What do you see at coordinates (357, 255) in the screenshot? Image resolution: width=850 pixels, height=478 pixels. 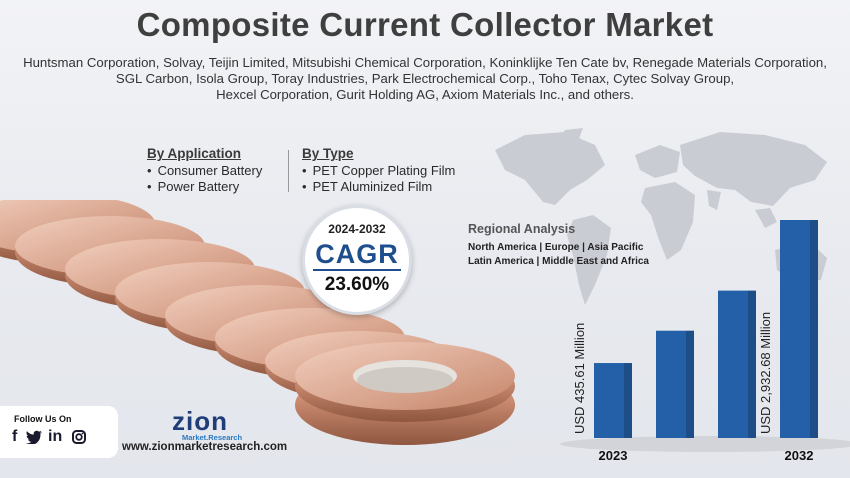 I see `cagr-label: CAGR` at bounding box center [357, 255].